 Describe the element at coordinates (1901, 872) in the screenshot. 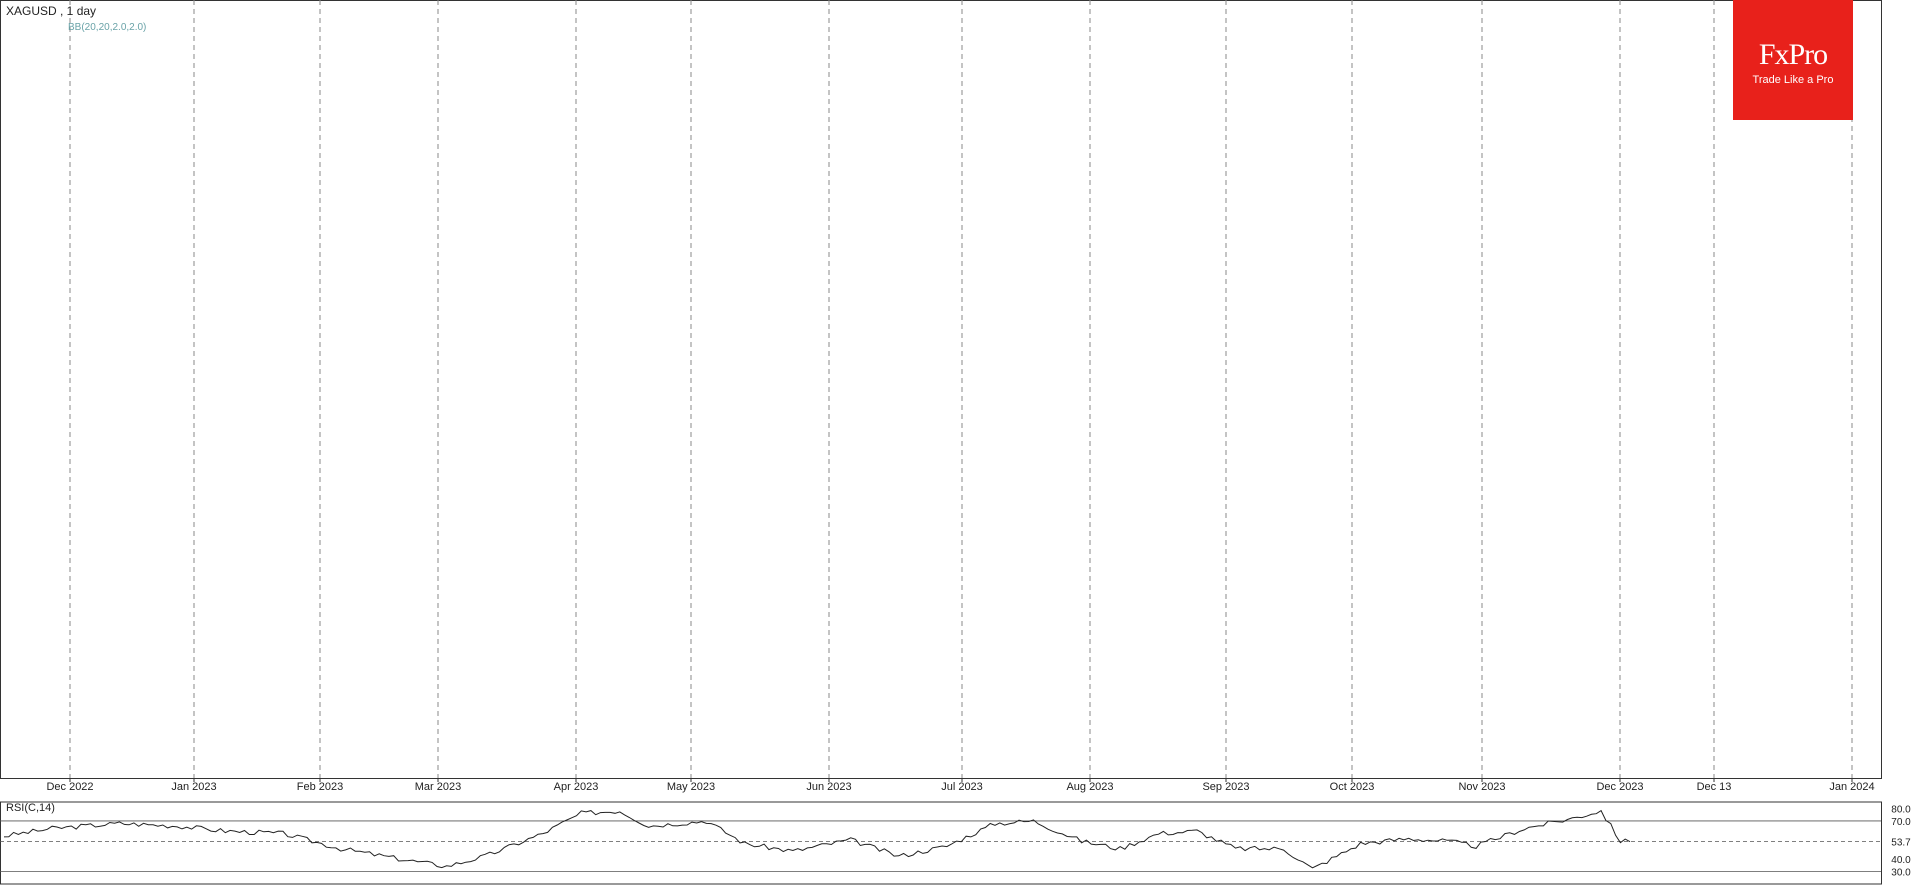

I see `rsi-tick-label: 30.0` at that location.